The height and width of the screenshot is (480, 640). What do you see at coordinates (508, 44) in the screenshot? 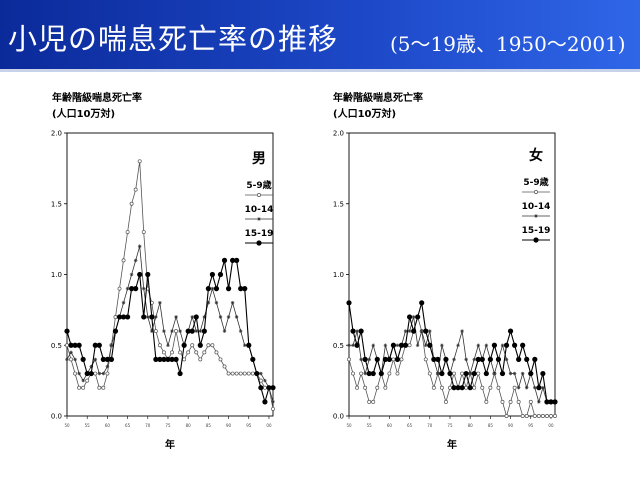
I see `slide-subtitle: (5〜19歳、1950〜2001)` at bounding box center [508, 44].